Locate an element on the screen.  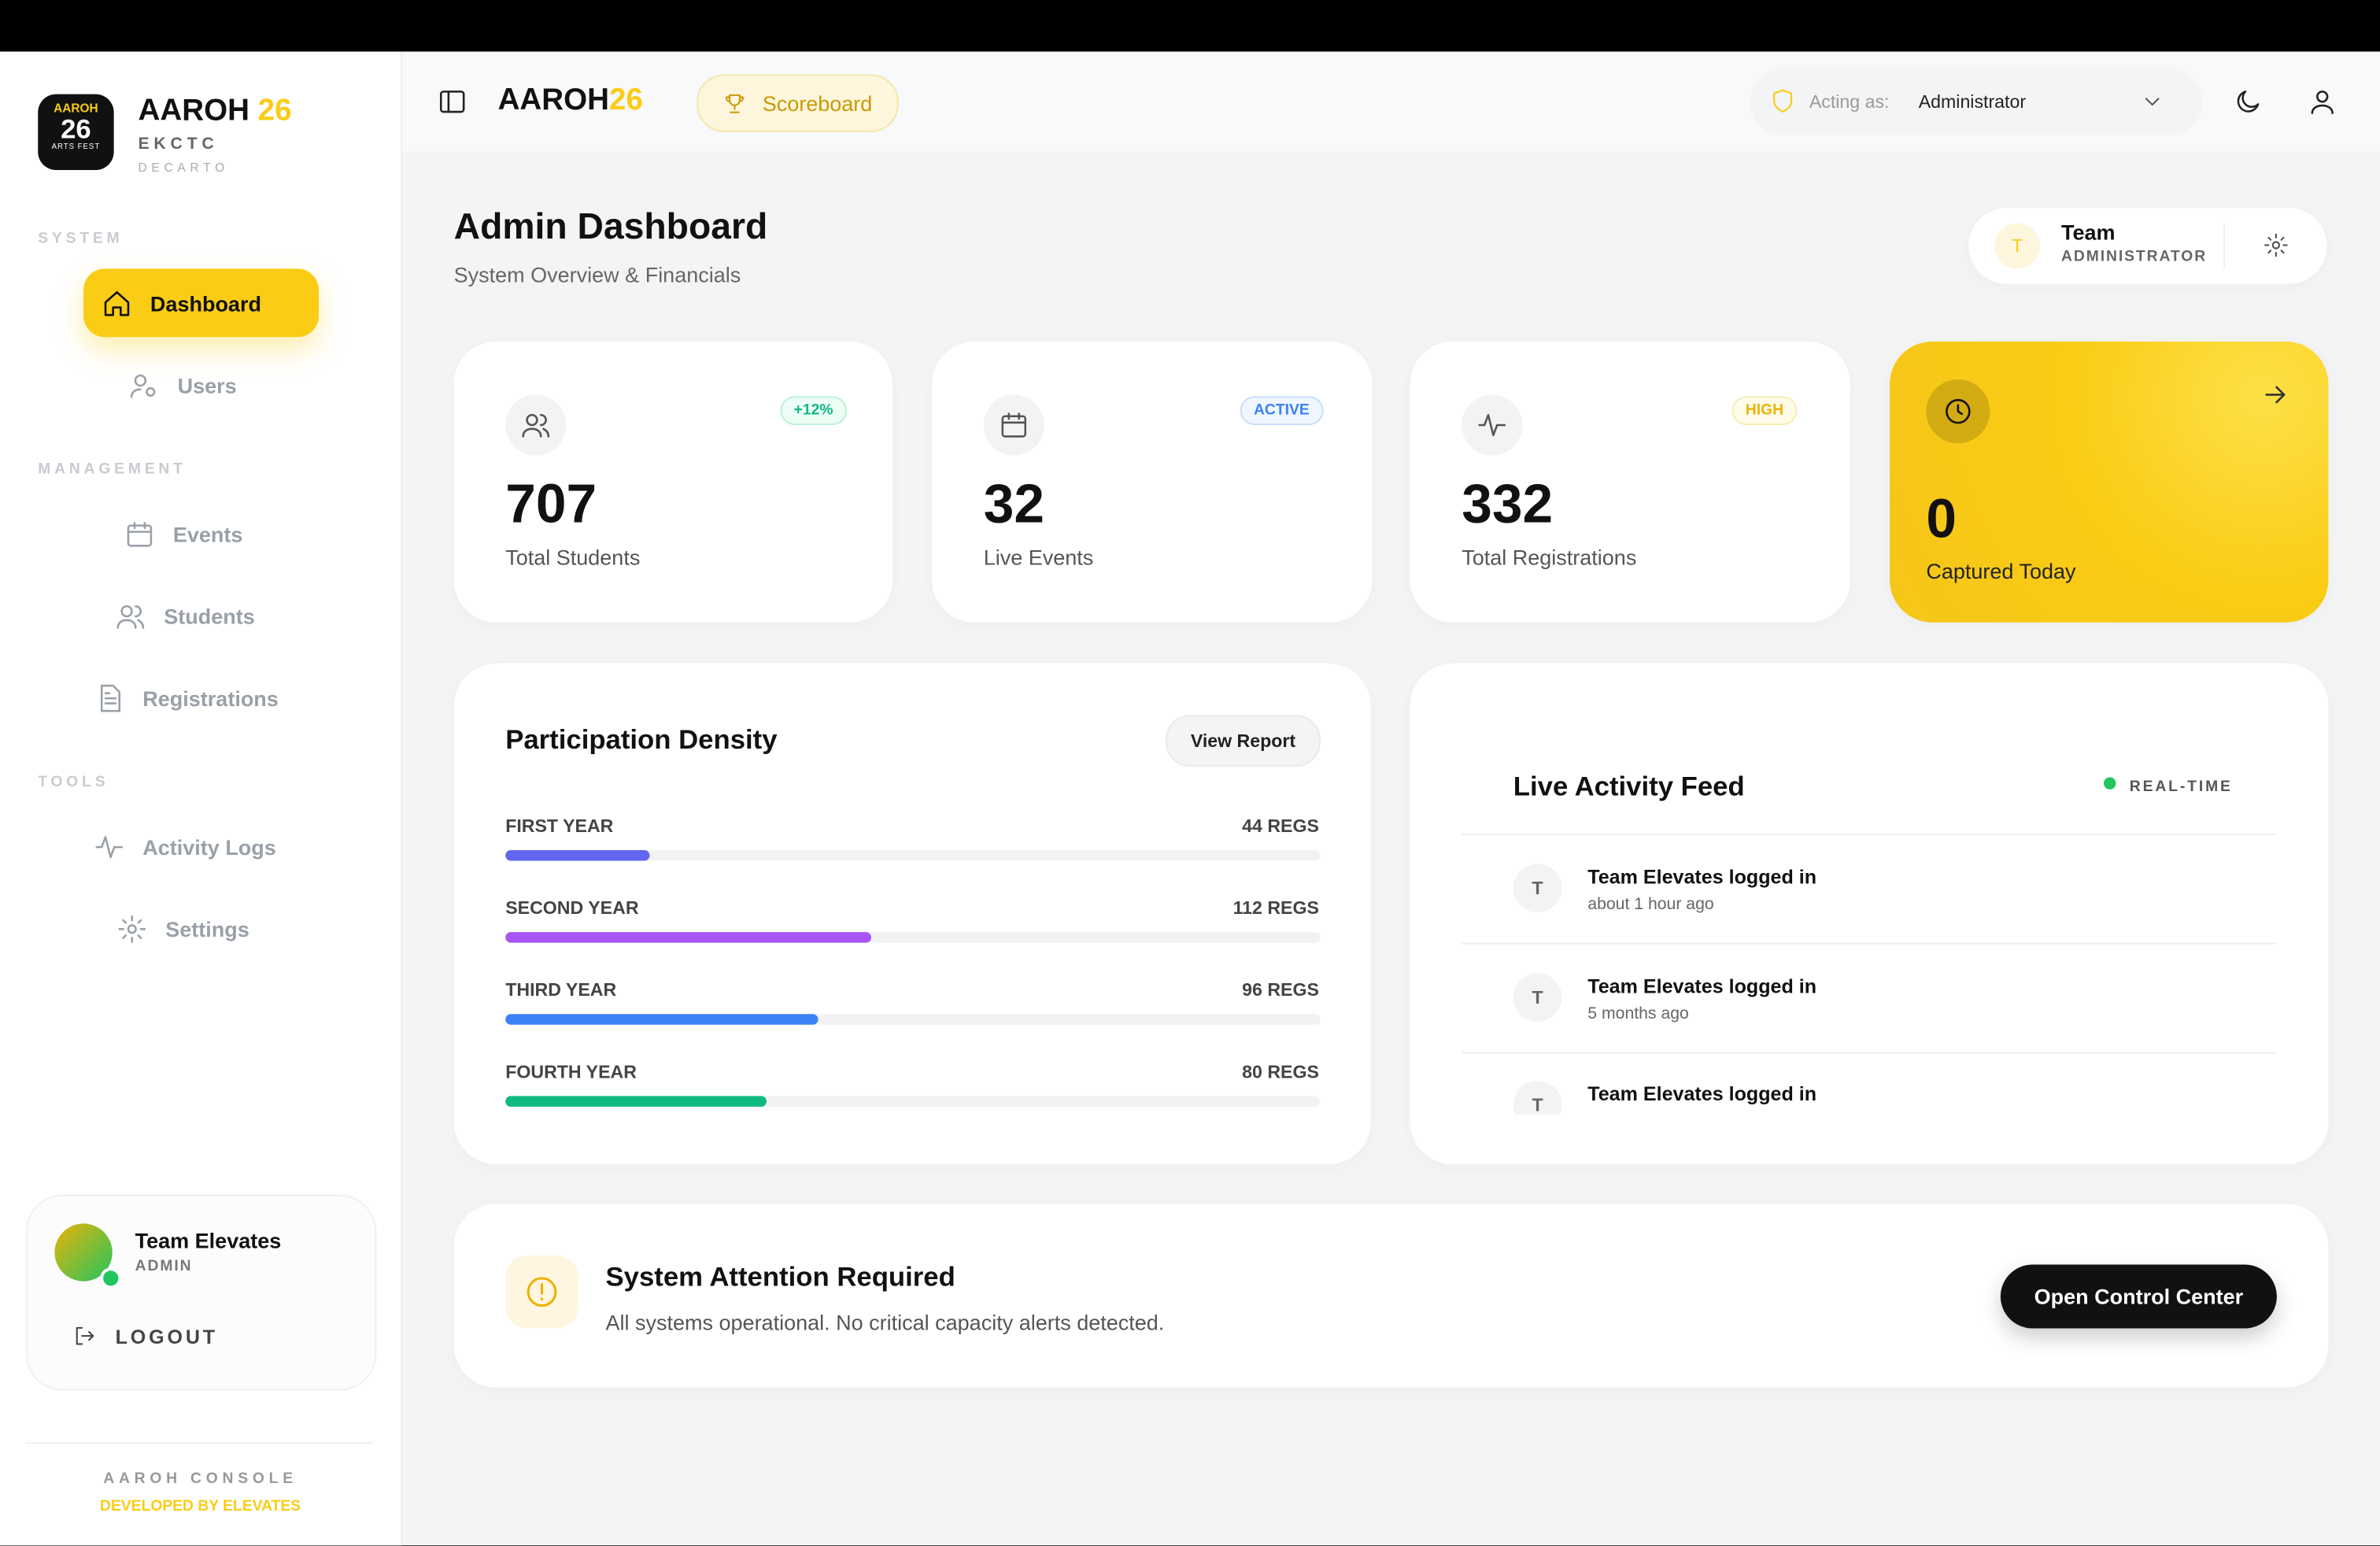
profile-button is located at coordinates (2322, 102).